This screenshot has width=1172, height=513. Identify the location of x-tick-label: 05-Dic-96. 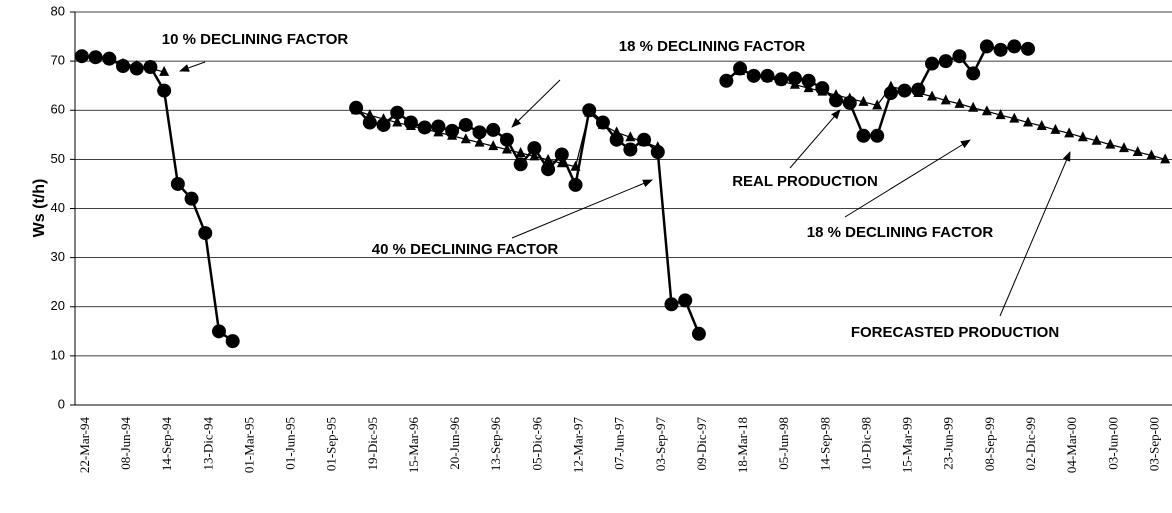
(536, 444).